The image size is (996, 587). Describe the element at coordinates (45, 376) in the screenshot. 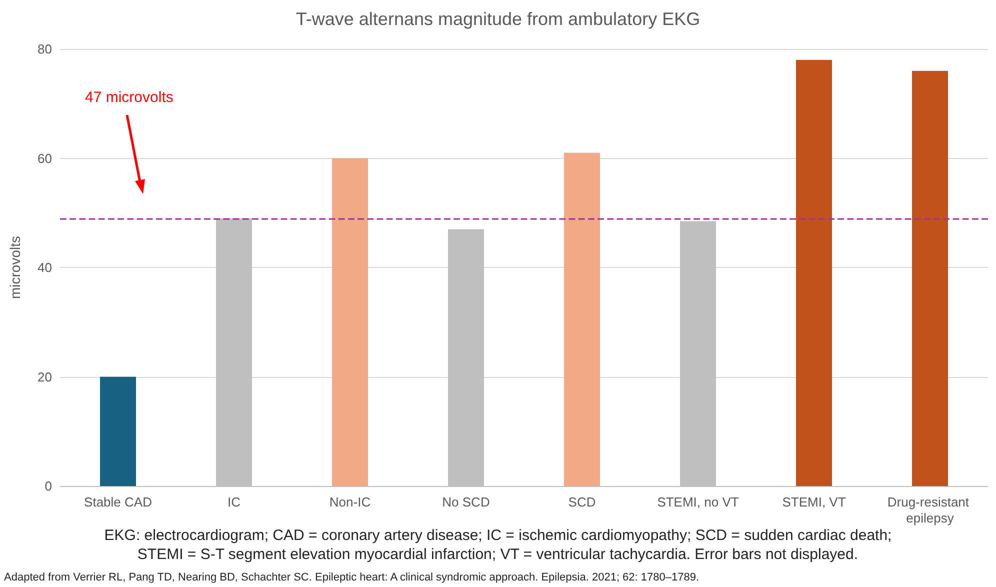

I see `y-tick-label: 20` at that location.